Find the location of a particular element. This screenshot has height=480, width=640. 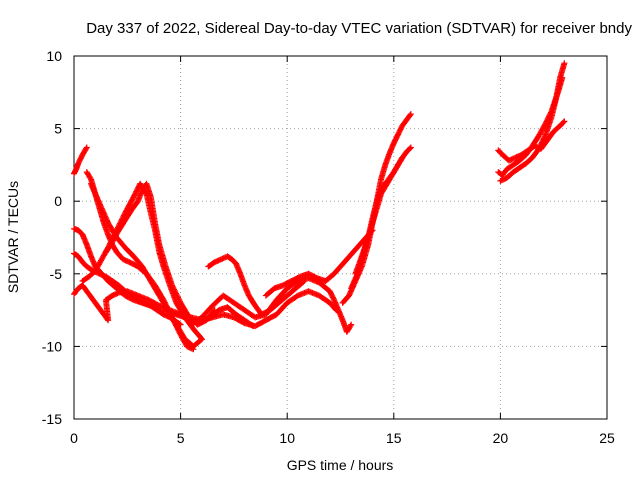

x-tick-label: 15 is located at coordinates (394, 438).